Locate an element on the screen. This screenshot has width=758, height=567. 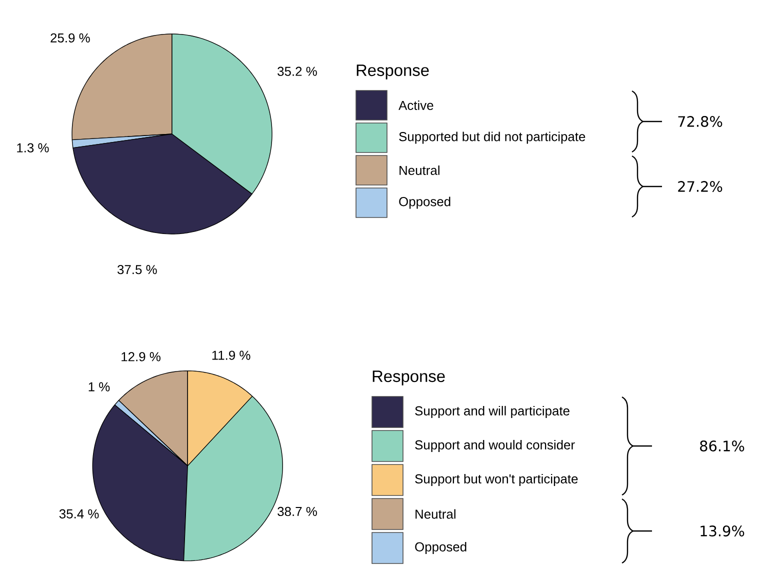
data-label: 11.9 % is located at coordinates (231, 355).